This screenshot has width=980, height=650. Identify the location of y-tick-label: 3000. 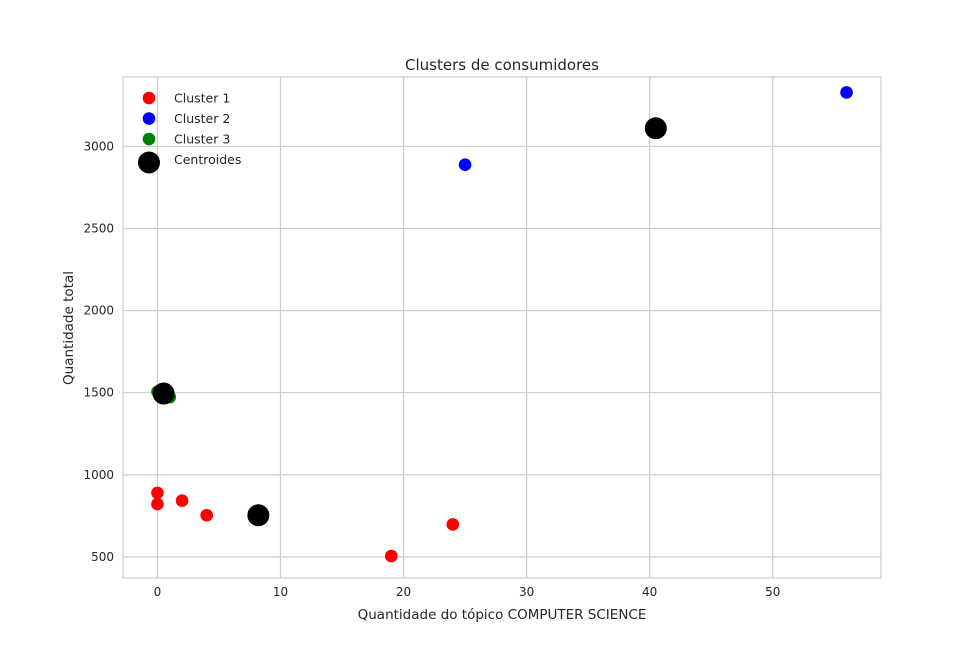
(98, 146).